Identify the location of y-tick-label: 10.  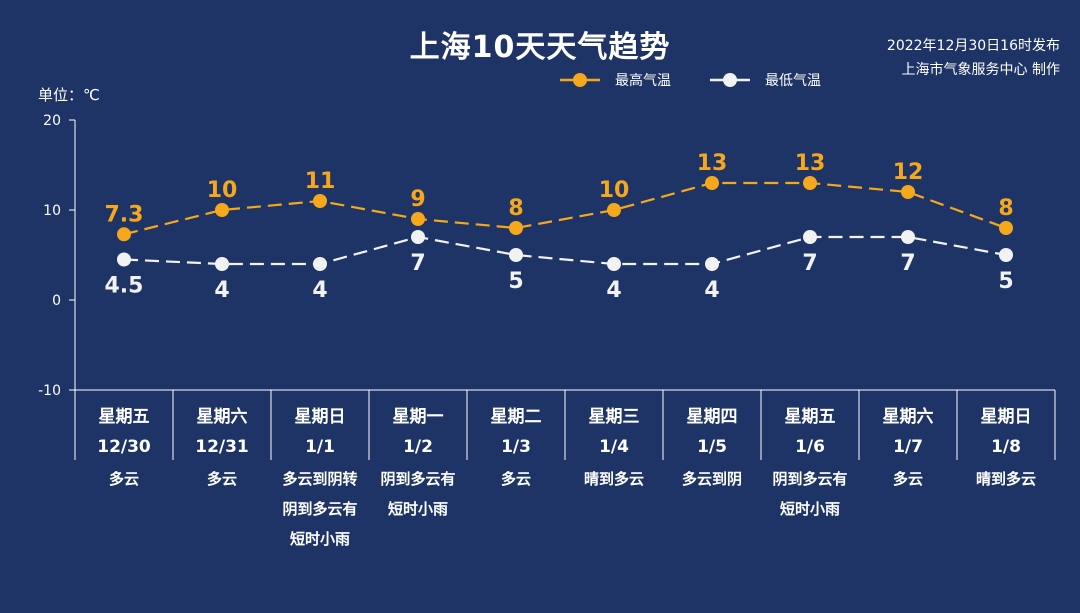
(52, 211).